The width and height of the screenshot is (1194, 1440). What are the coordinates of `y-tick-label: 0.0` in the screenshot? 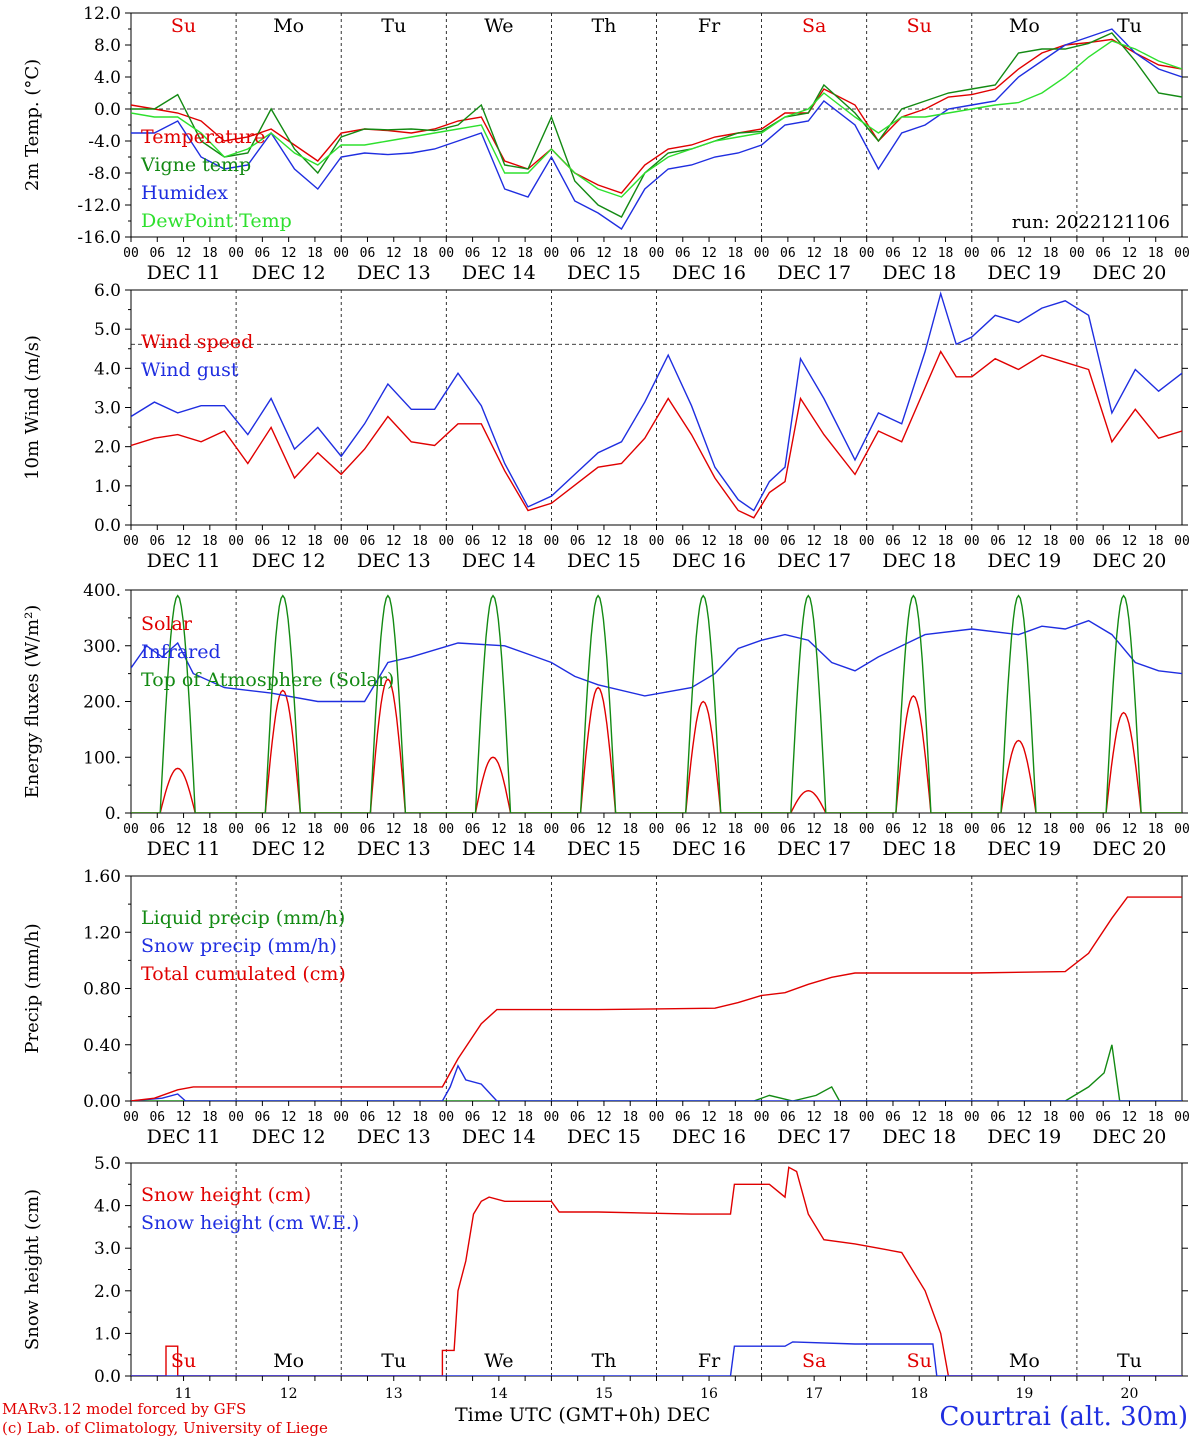 It's located at (107, 110).